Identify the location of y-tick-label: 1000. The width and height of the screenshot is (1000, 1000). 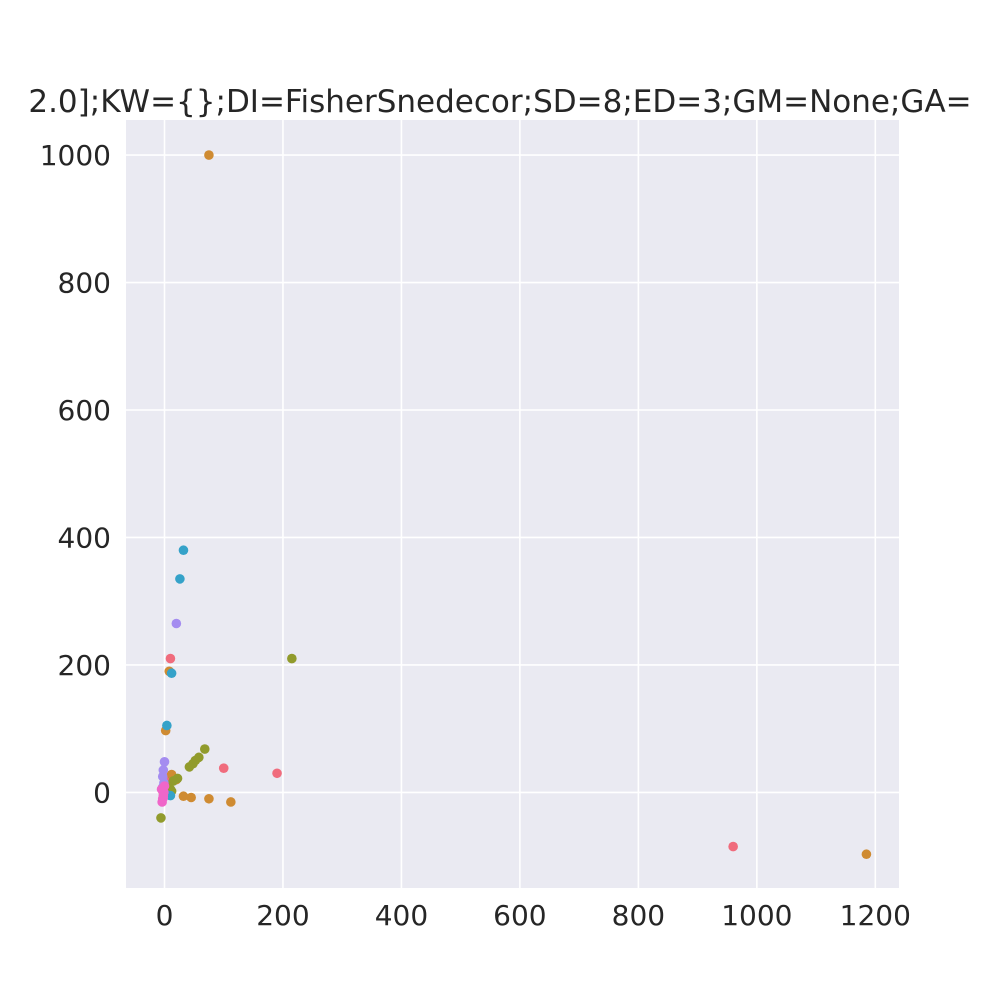
(75, 155).